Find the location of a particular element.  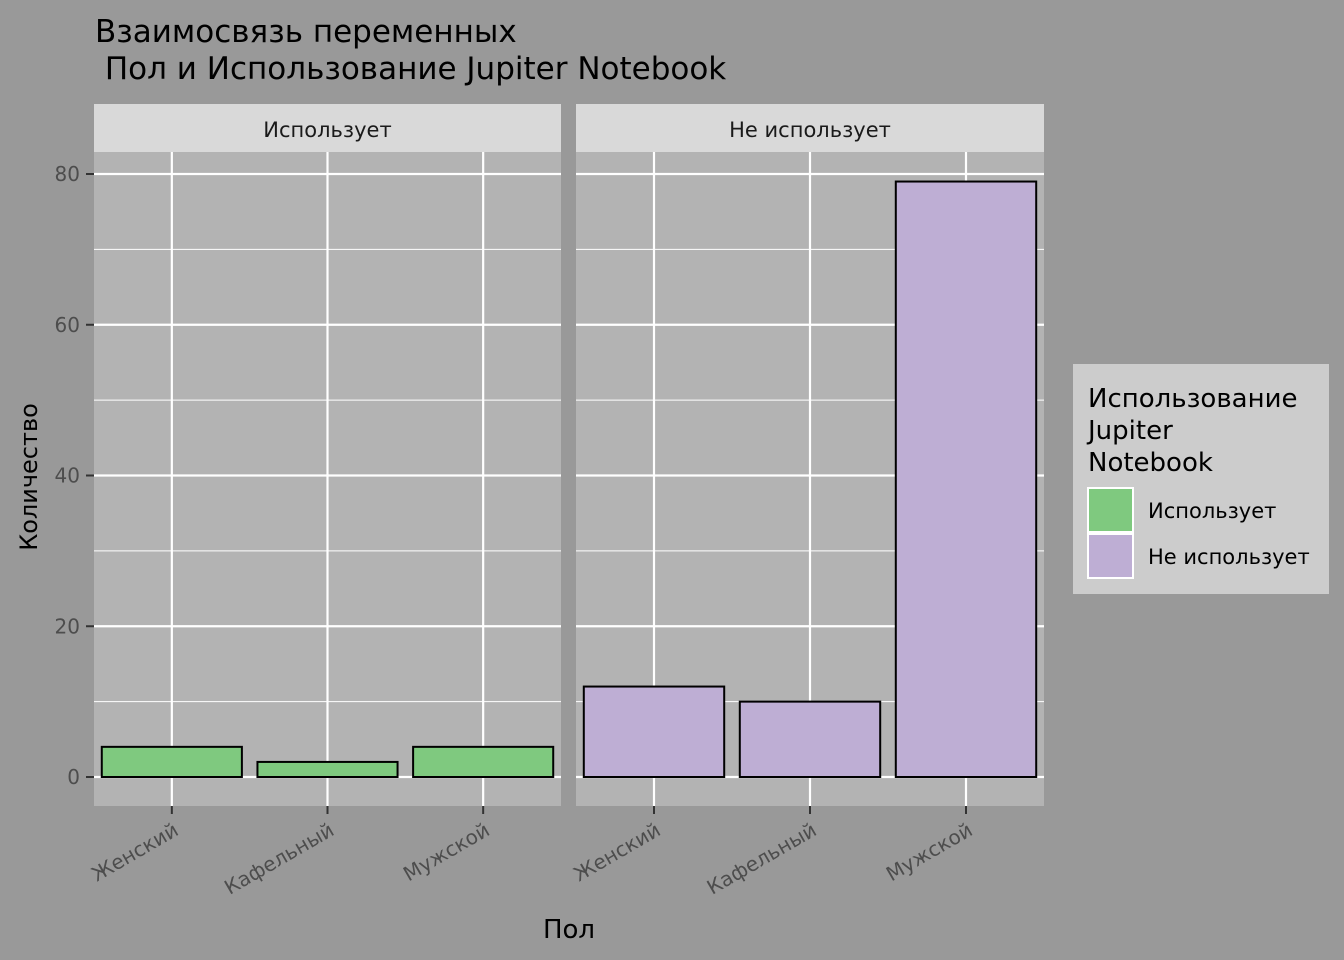

legend-title-line: Jupiter is located at coordinates (1129, 431).